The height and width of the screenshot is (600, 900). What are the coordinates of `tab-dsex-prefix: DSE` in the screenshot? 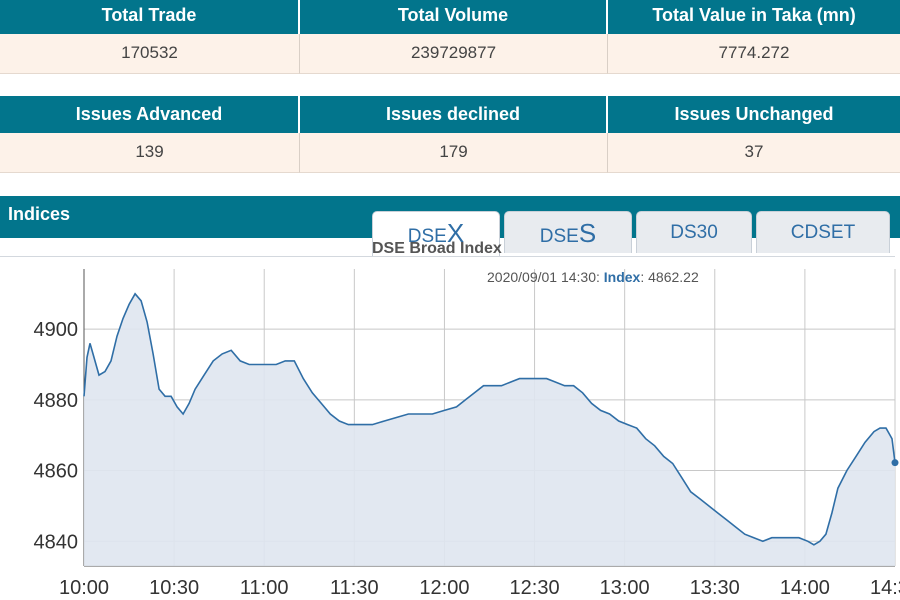 It's located at (427, 236).